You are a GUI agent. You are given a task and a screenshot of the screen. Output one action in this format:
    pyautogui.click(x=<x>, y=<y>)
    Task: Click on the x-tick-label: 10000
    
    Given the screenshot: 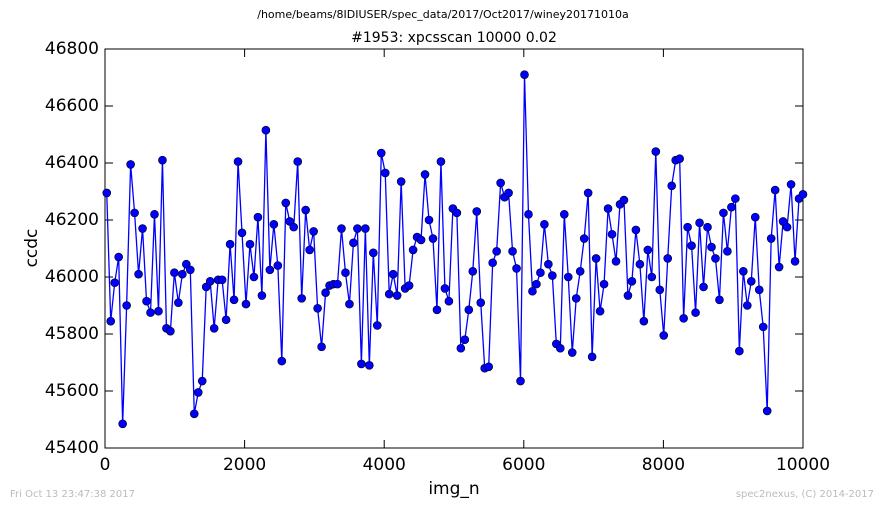 What is the action you would take?
    pyautogui.click(x=803, y=465)
    